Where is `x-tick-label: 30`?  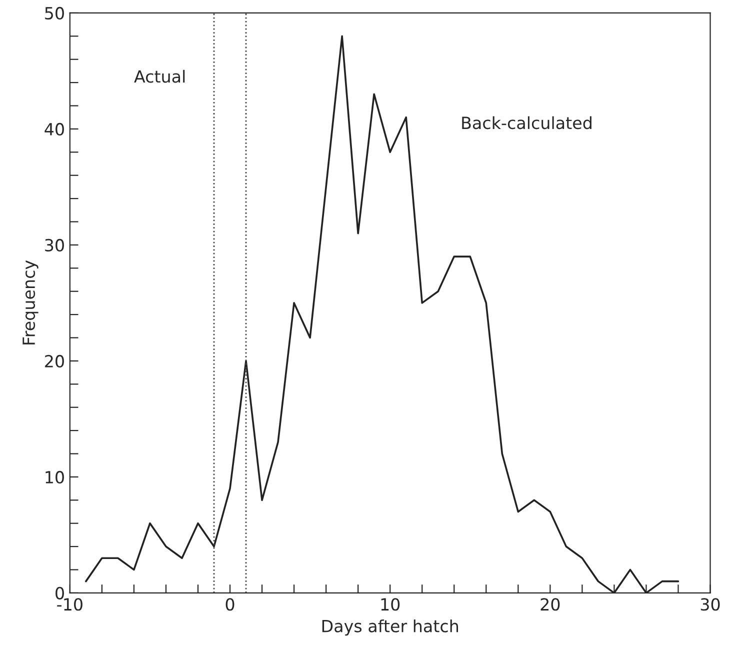
x-tick-label: 30 is located at coordinates (710, 604).